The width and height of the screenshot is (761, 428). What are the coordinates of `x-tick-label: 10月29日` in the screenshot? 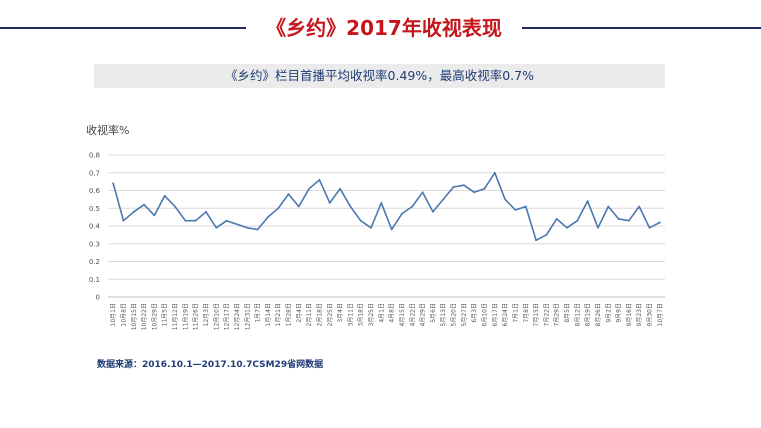 It's located at (154, 316).